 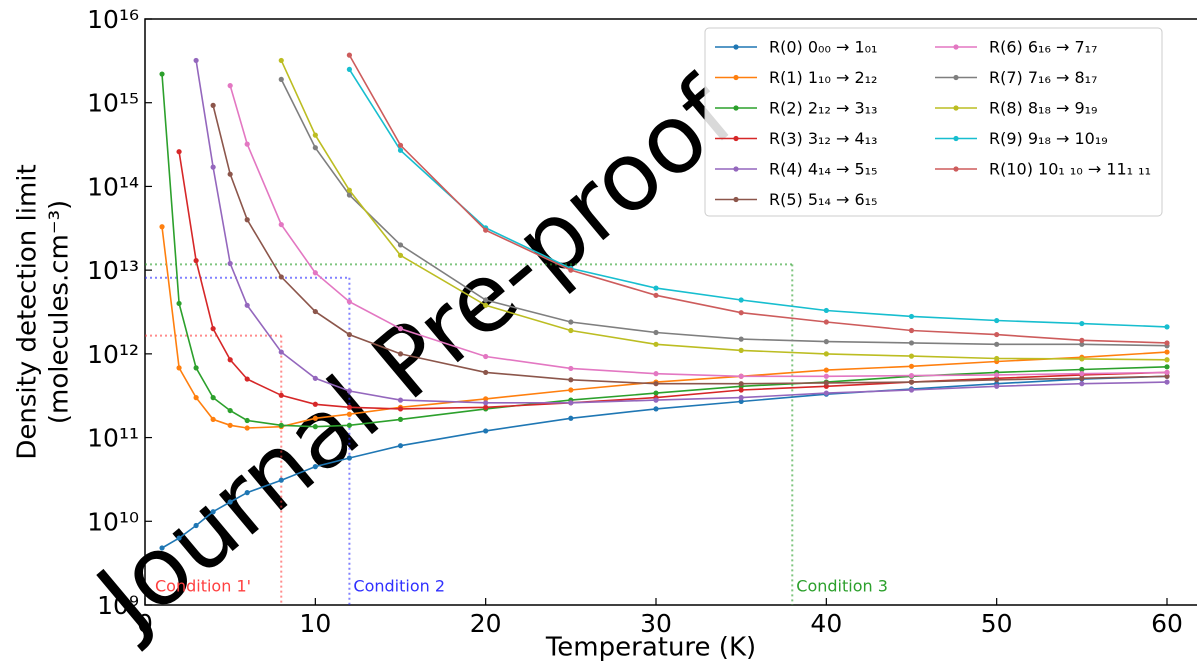 What do you see at coordinates (203, 586) in the screenshot?
I see `condition-label: Condition 1'` at bounding box center [203, 586].